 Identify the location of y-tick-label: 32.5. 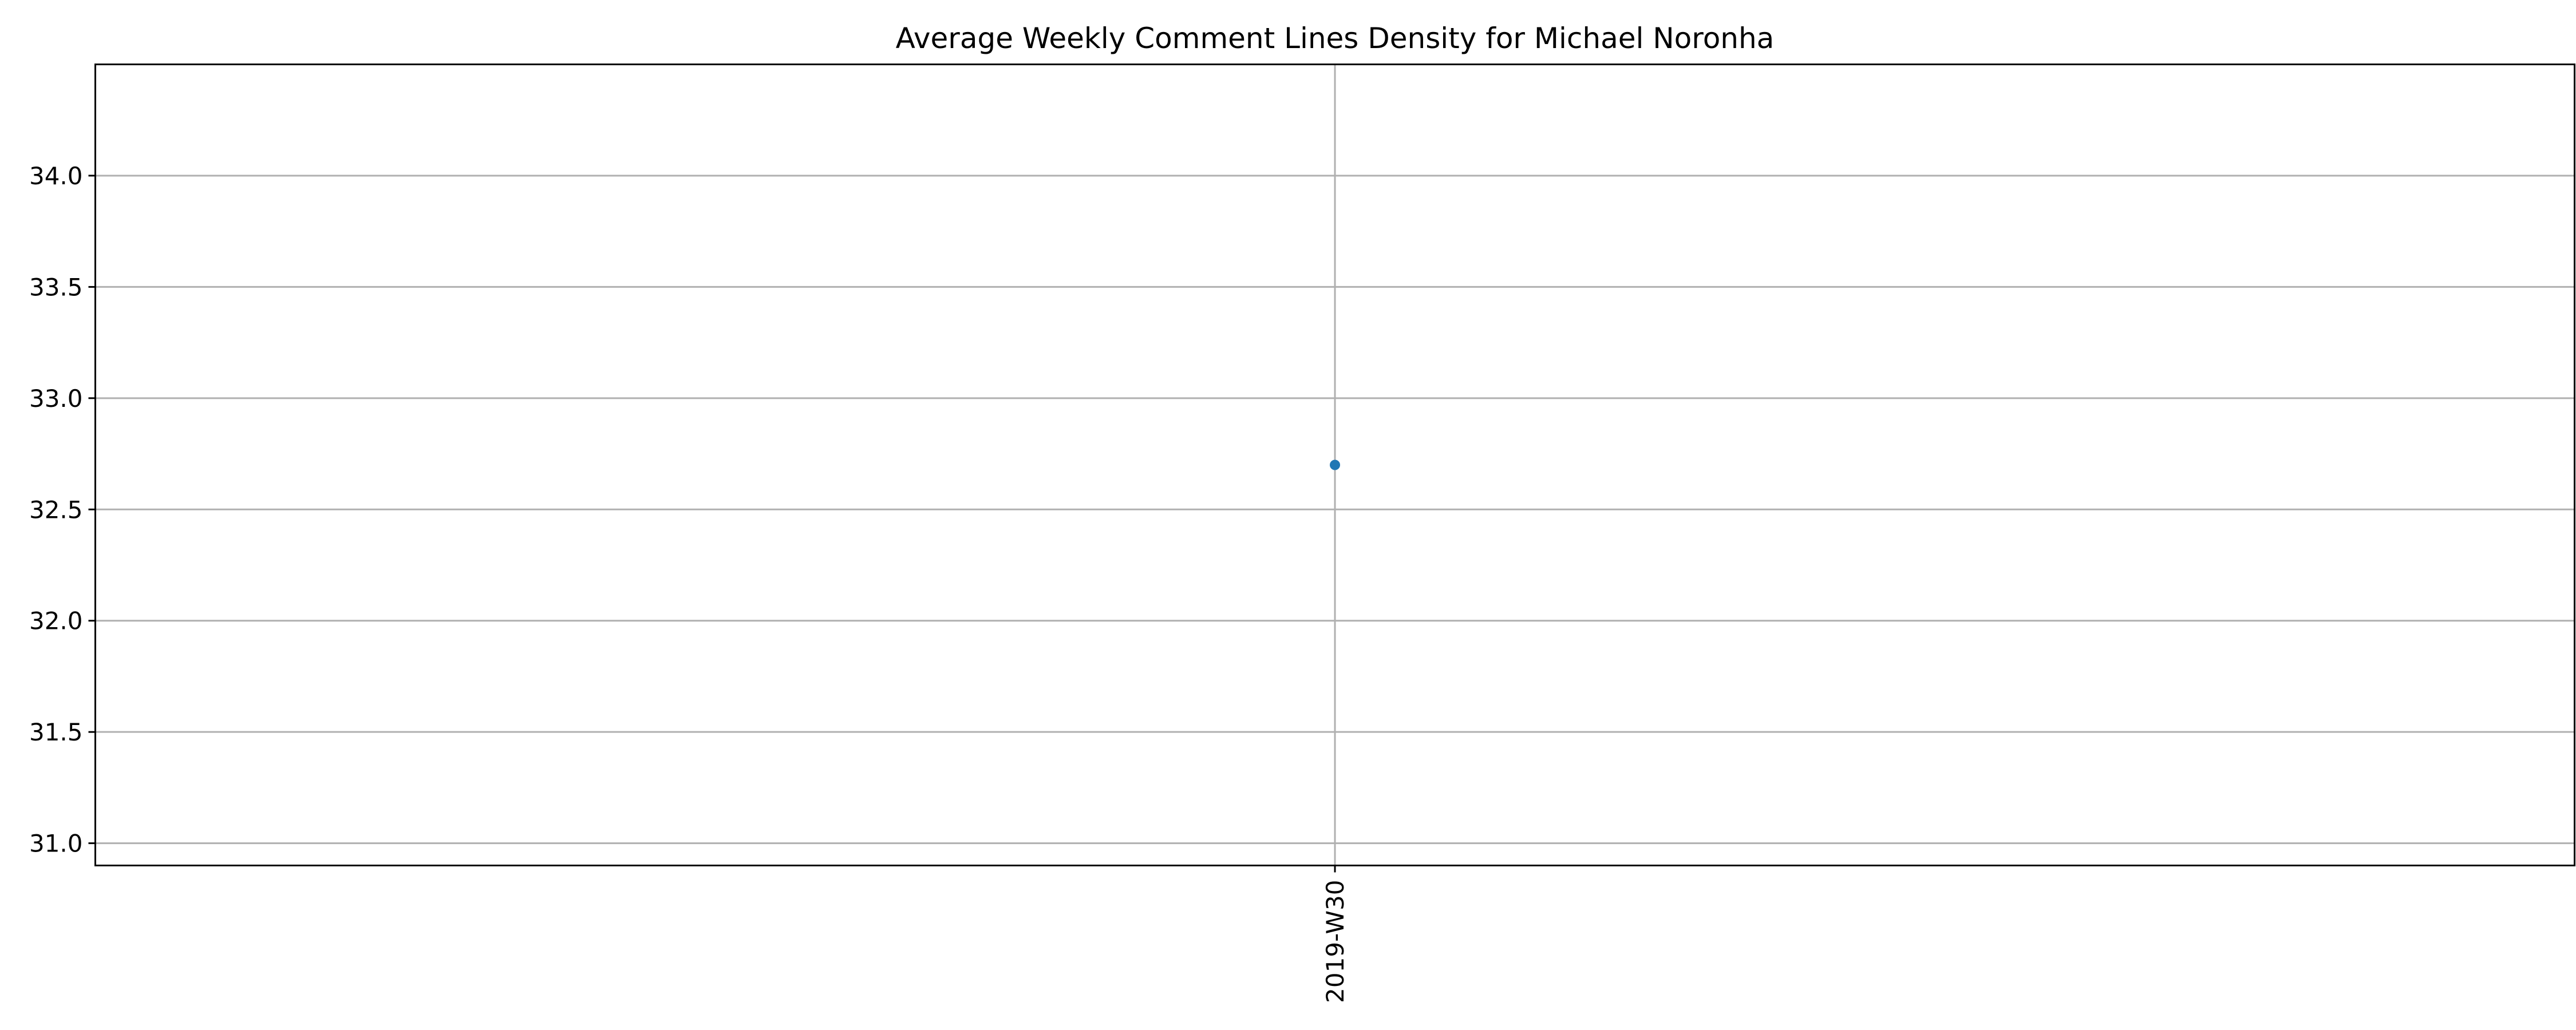
(56, 510).